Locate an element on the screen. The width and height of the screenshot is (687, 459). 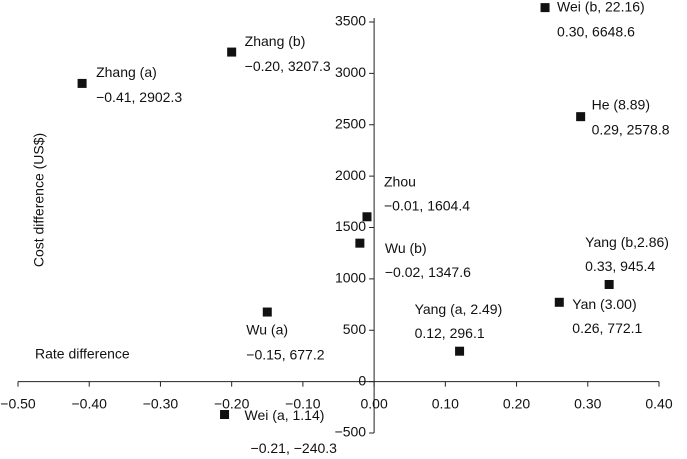
y-tick-label: 3000 is located at coordinates (350, 72).